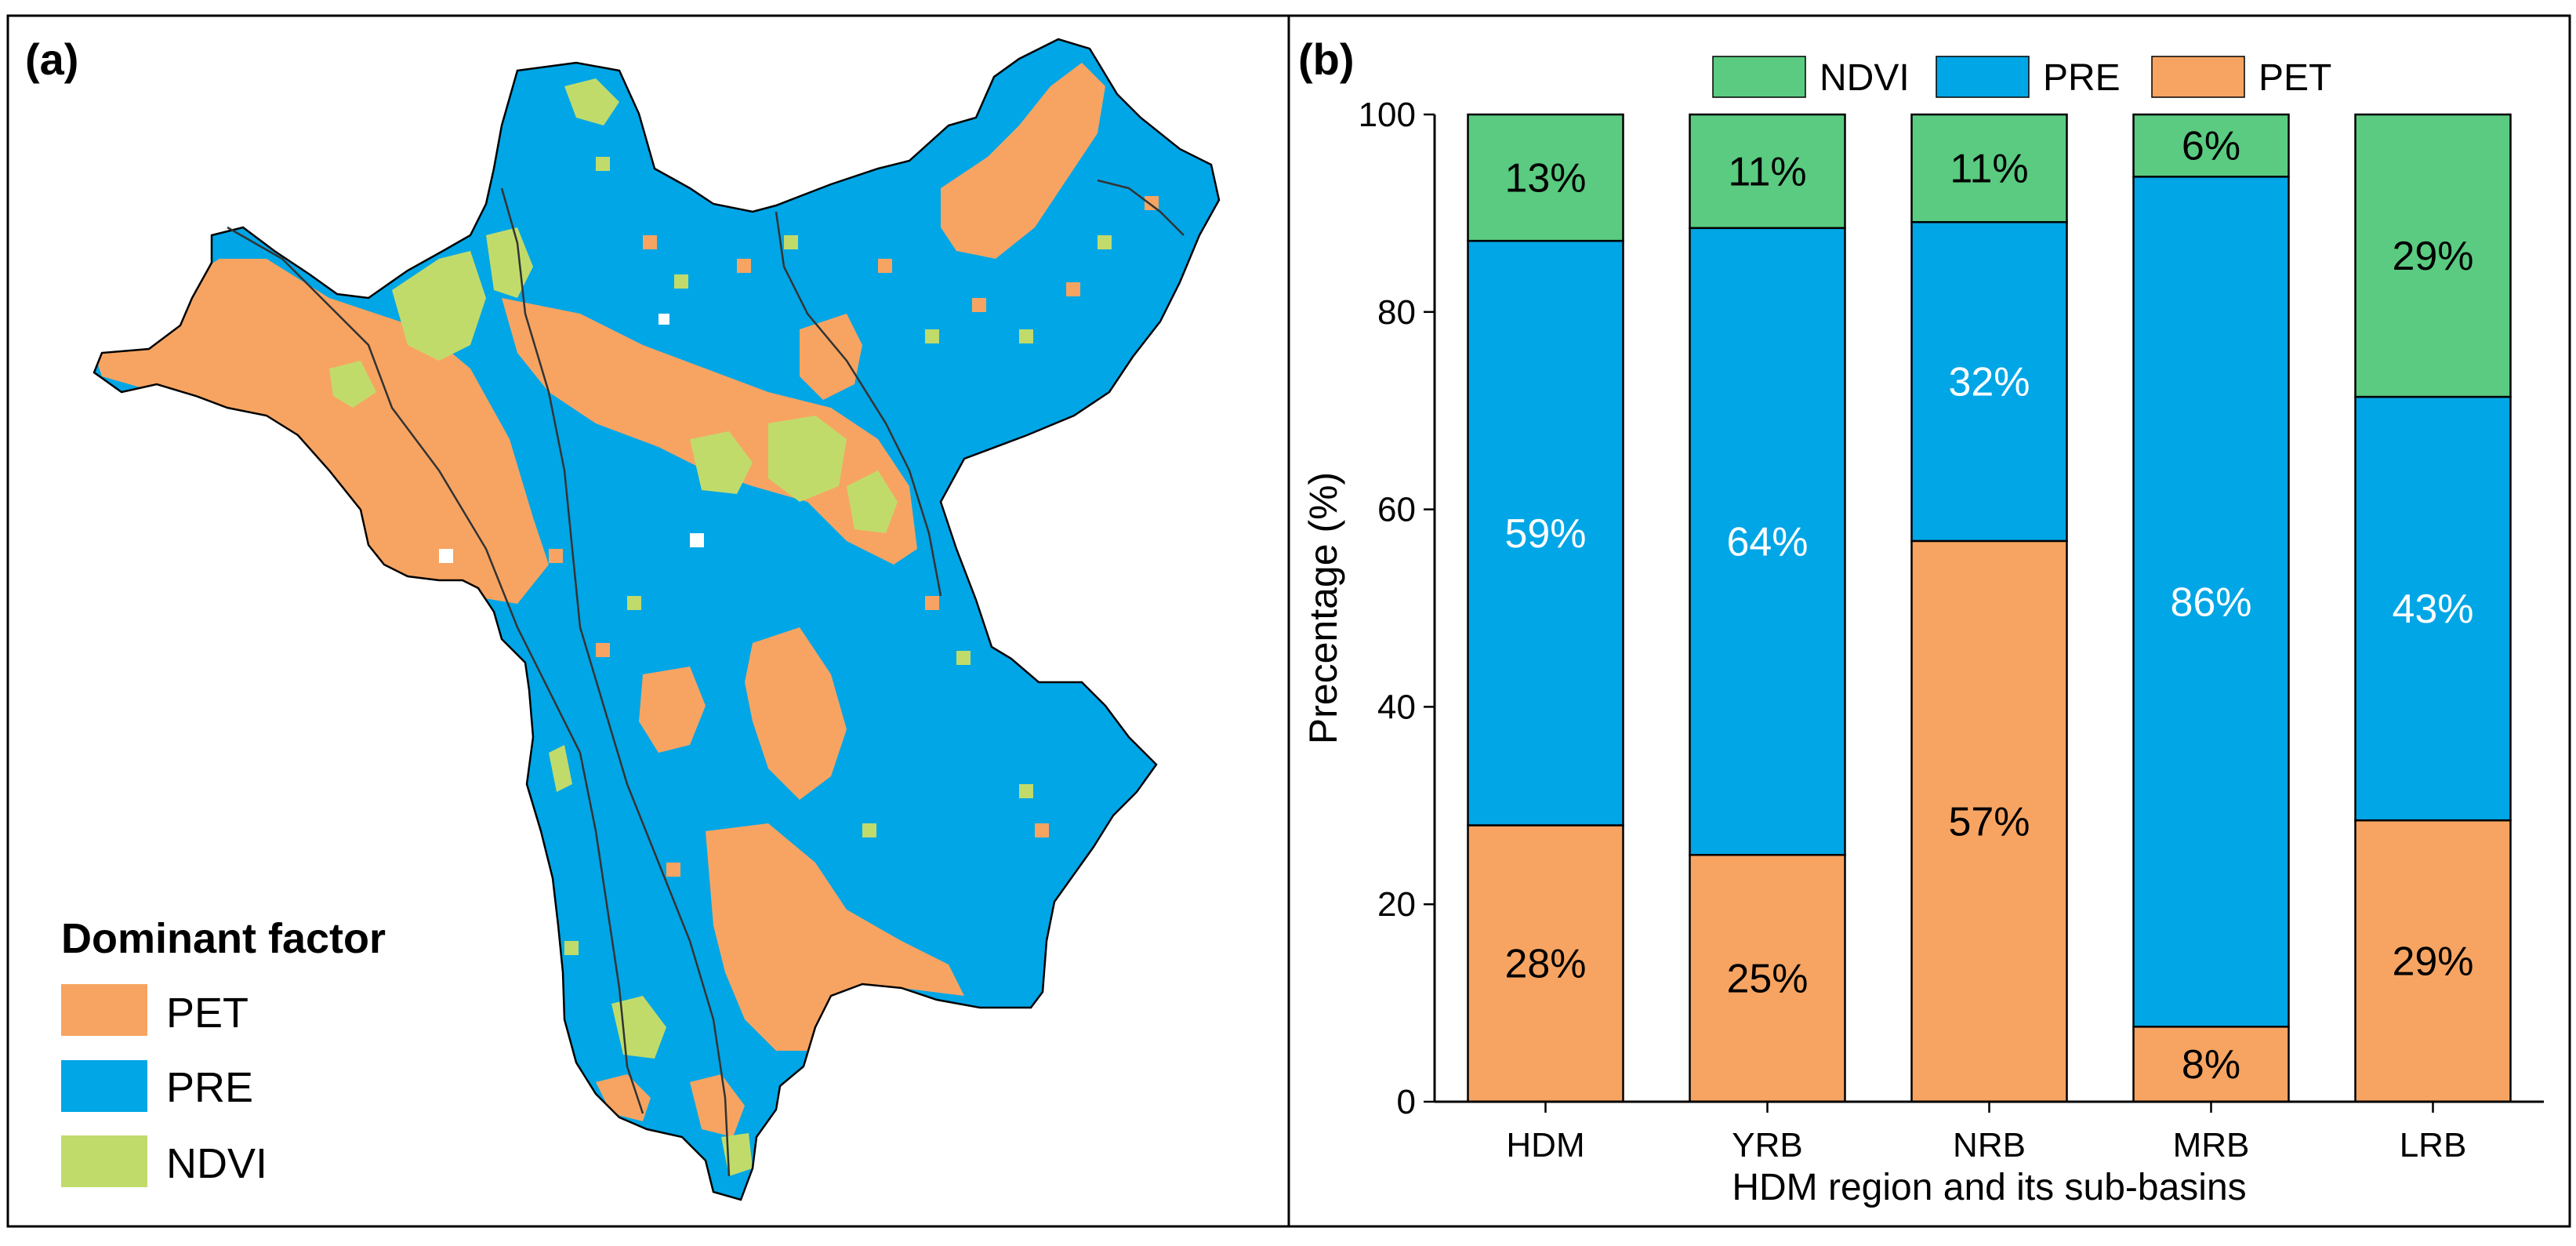 The height and width of the screenshot is (1246, 2576). I want to click on bar-pet-mrb, so click(2211, 1064).